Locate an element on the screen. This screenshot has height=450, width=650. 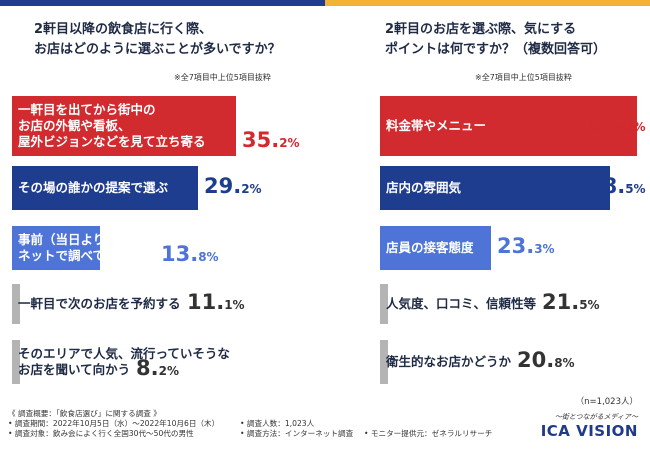
bar-label-0-3: 一軒目で次のお店を予約する is located at coordinates (99, 303).